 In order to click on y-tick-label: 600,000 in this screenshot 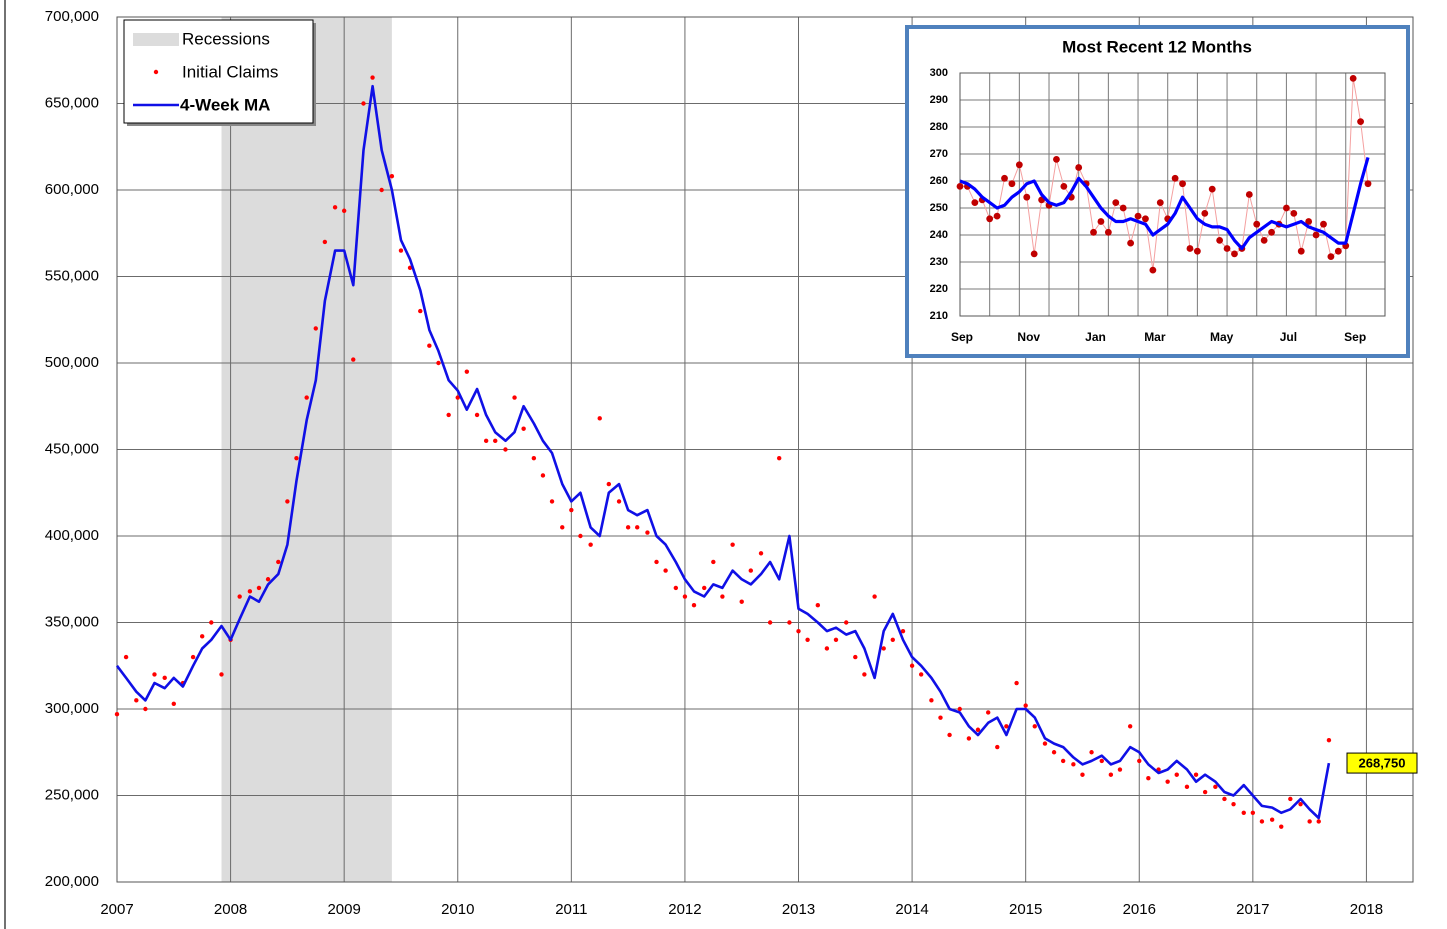, I will do `click(72, 189)`.